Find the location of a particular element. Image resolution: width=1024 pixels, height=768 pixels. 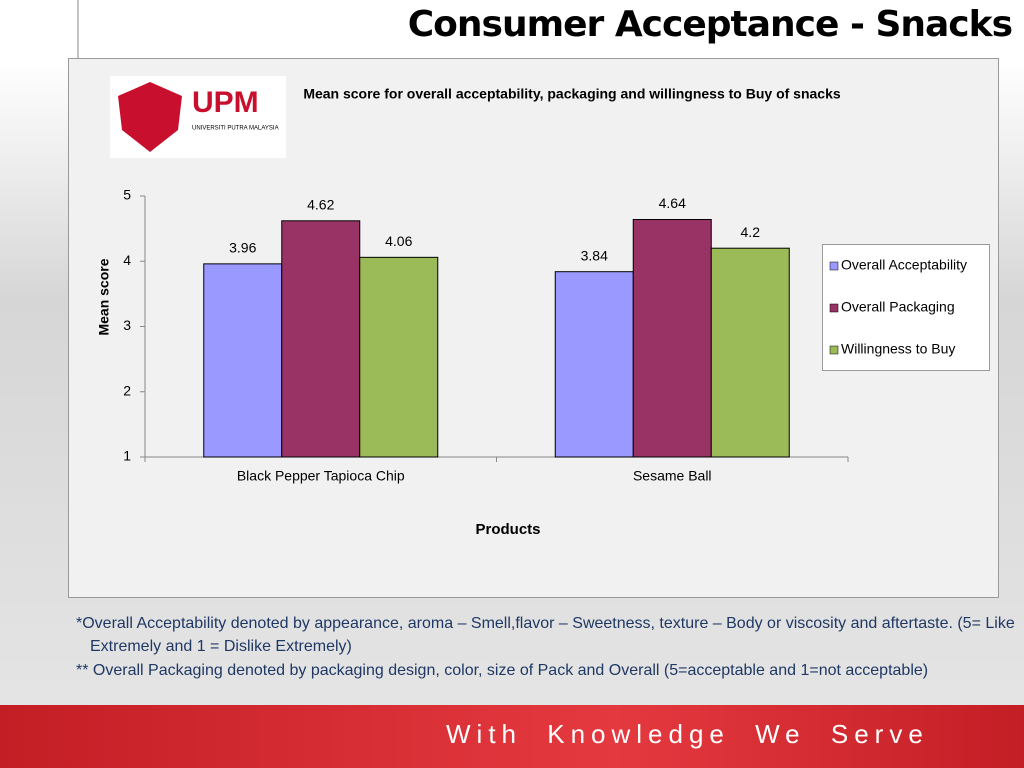

data-label: 4.2 is located at coordinates (751, 232).